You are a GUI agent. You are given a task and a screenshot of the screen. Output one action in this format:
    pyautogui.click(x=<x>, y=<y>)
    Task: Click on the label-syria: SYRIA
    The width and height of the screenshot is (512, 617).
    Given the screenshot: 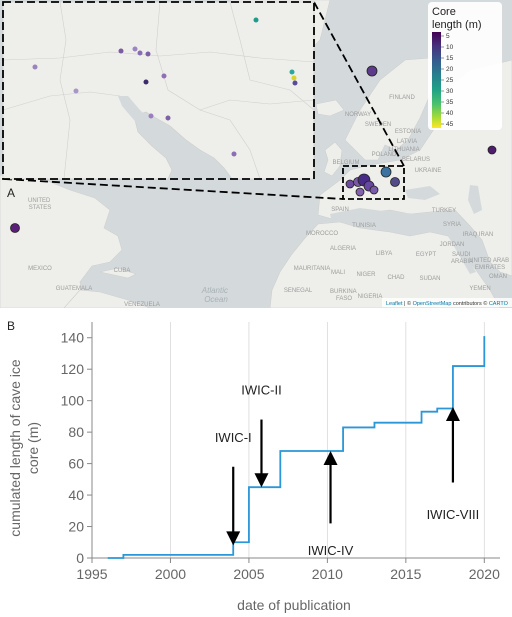 What is the action you would take?
    pyautogui.click(x=452, y=225)
    